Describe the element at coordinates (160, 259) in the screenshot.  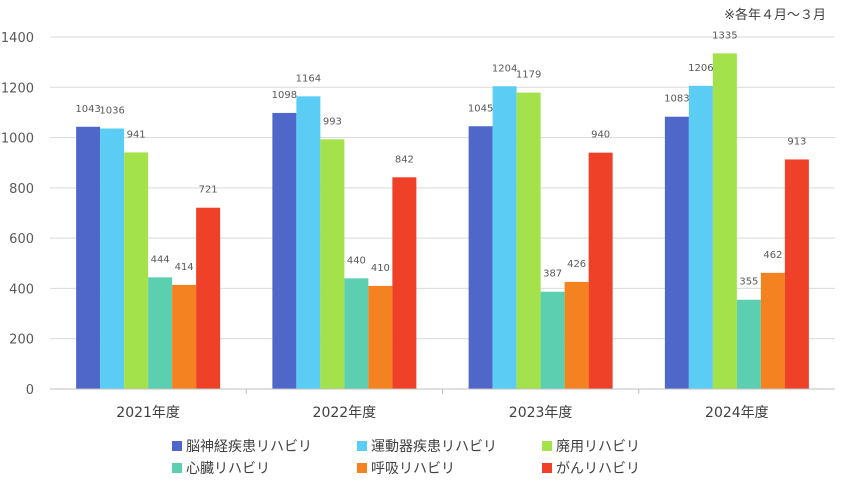
I see `data-label: 444` at that location.